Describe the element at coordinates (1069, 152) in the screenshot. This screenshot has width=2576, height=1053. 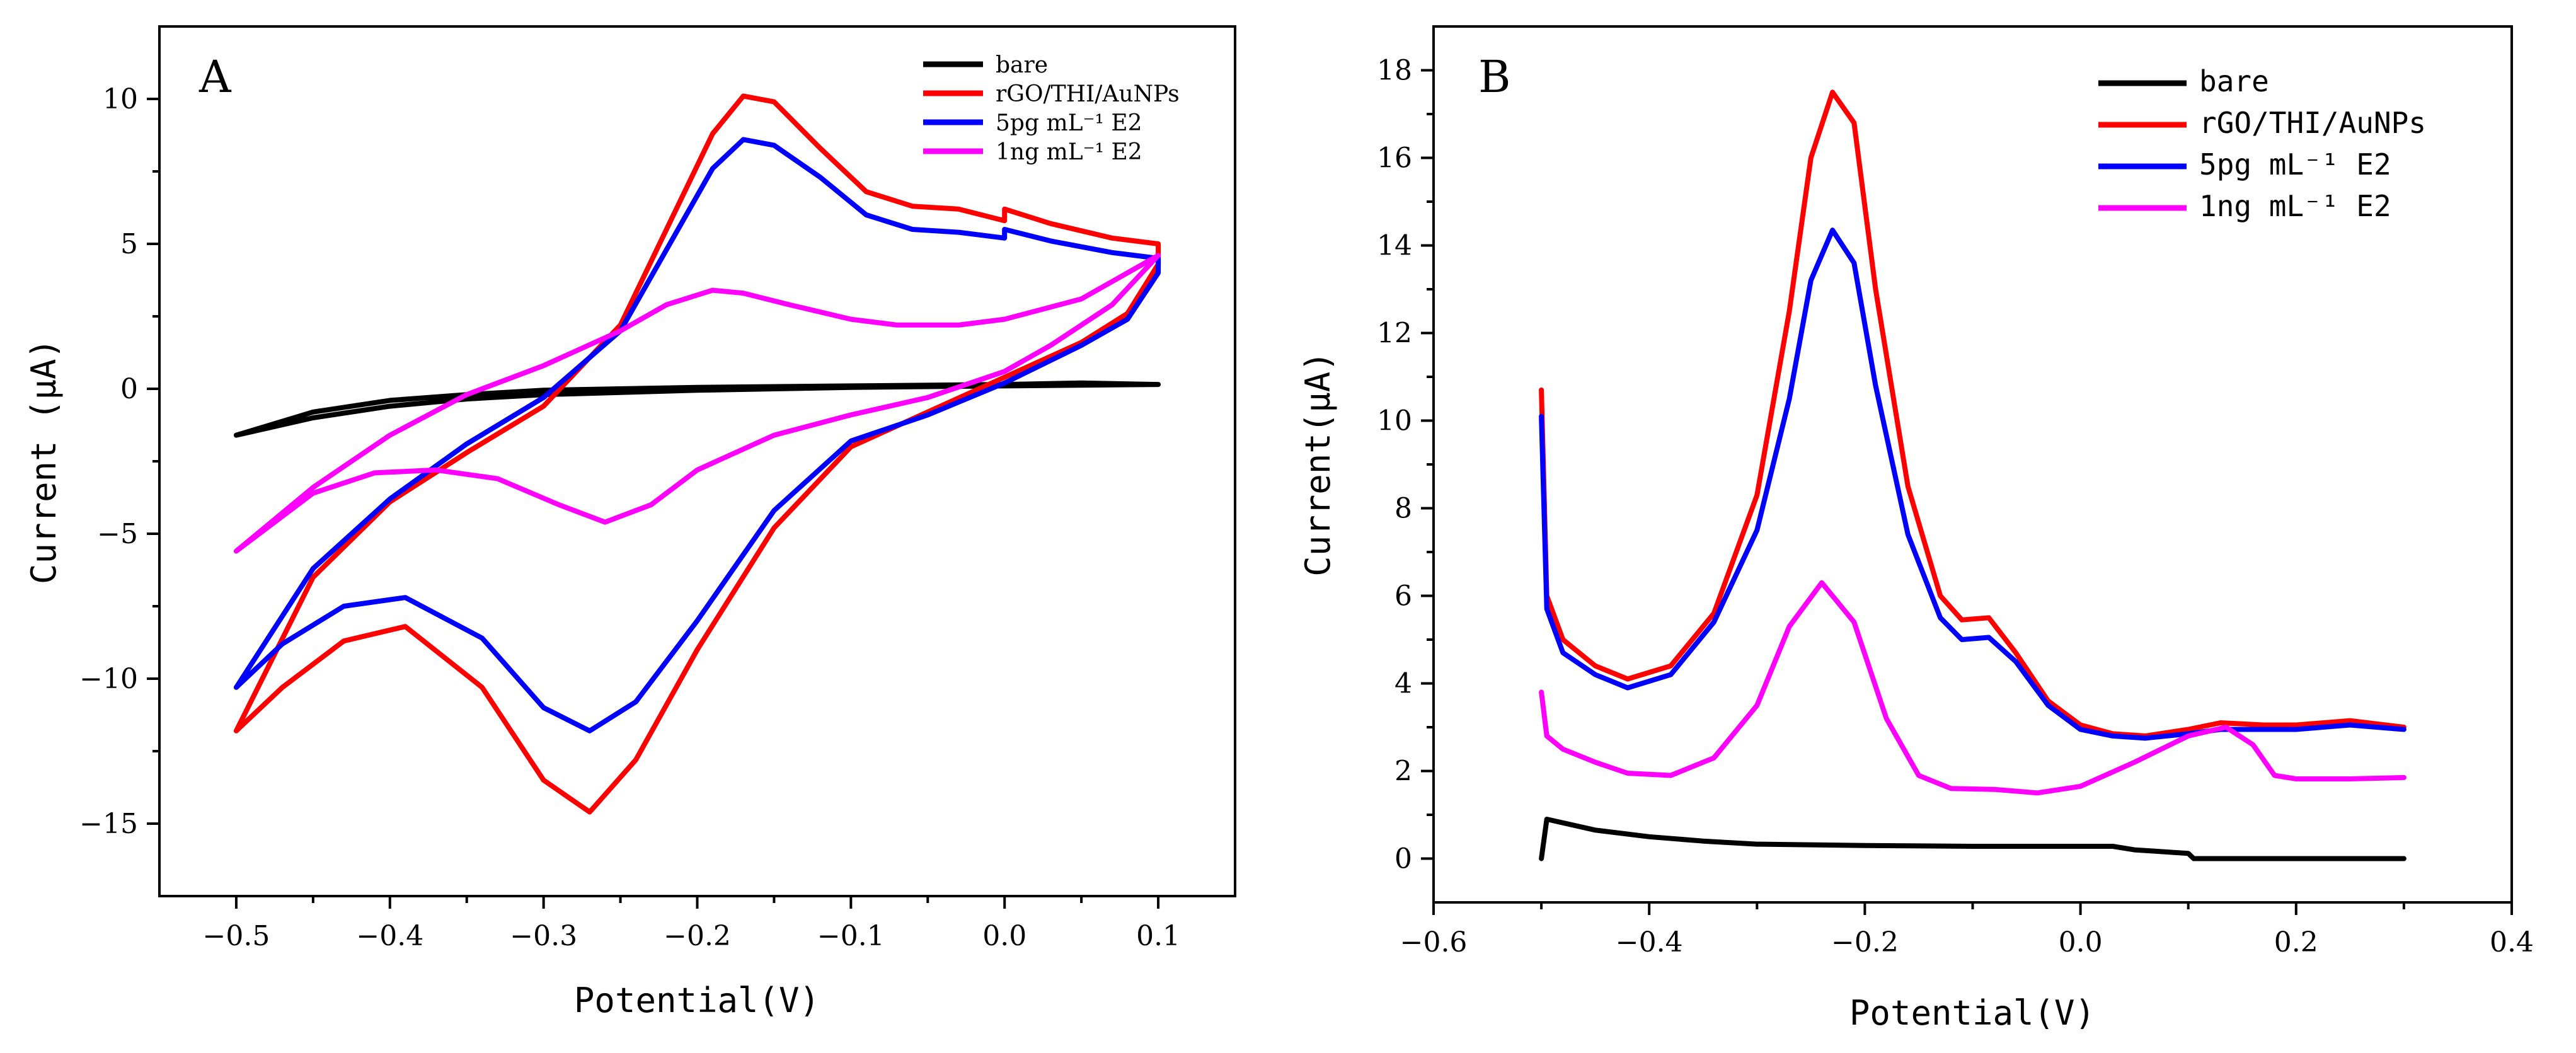
I see `panel-a-legend-label-3: 1ng mL⁻¹ E2` at that location.